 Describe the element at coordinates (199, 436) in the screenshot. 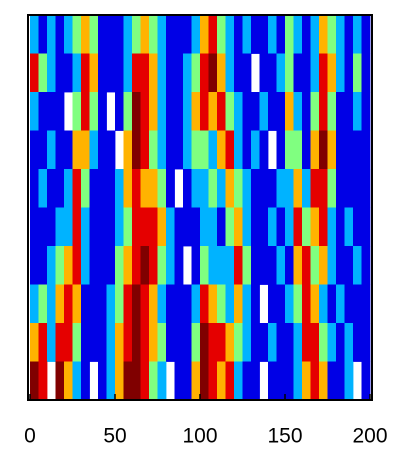

I see `x-tick-label: 100` at that location.